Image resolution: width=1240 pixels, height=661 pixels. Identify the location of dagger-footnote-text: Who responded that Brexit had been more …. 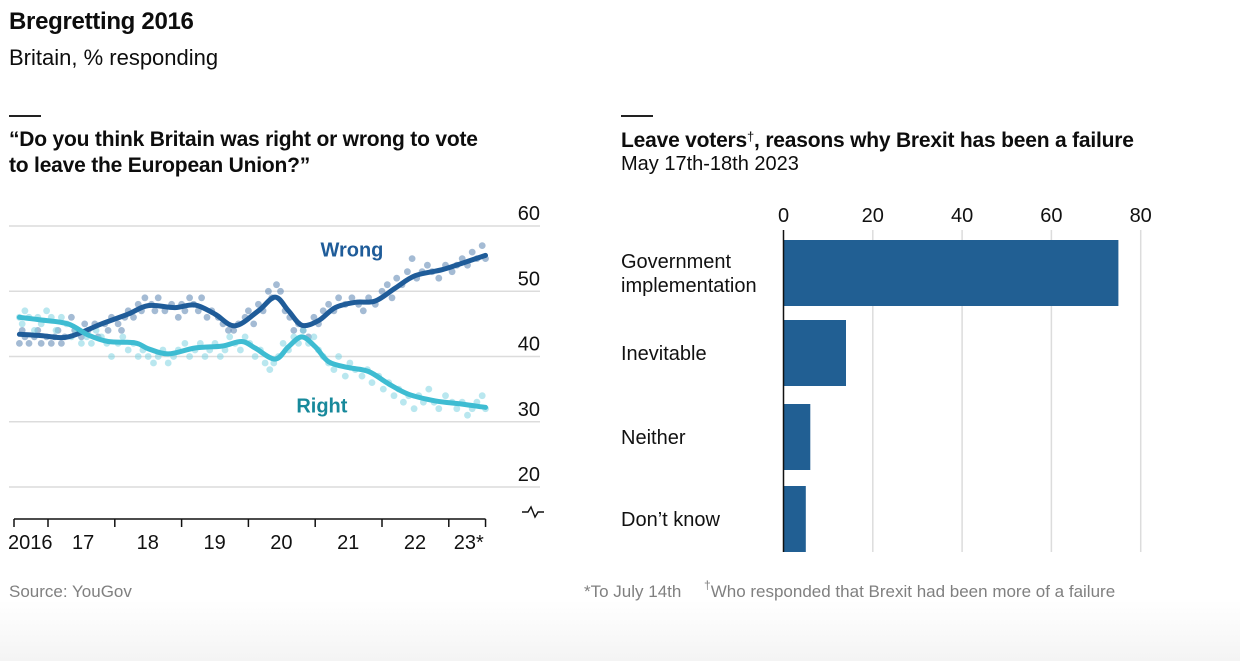
(913, 591).